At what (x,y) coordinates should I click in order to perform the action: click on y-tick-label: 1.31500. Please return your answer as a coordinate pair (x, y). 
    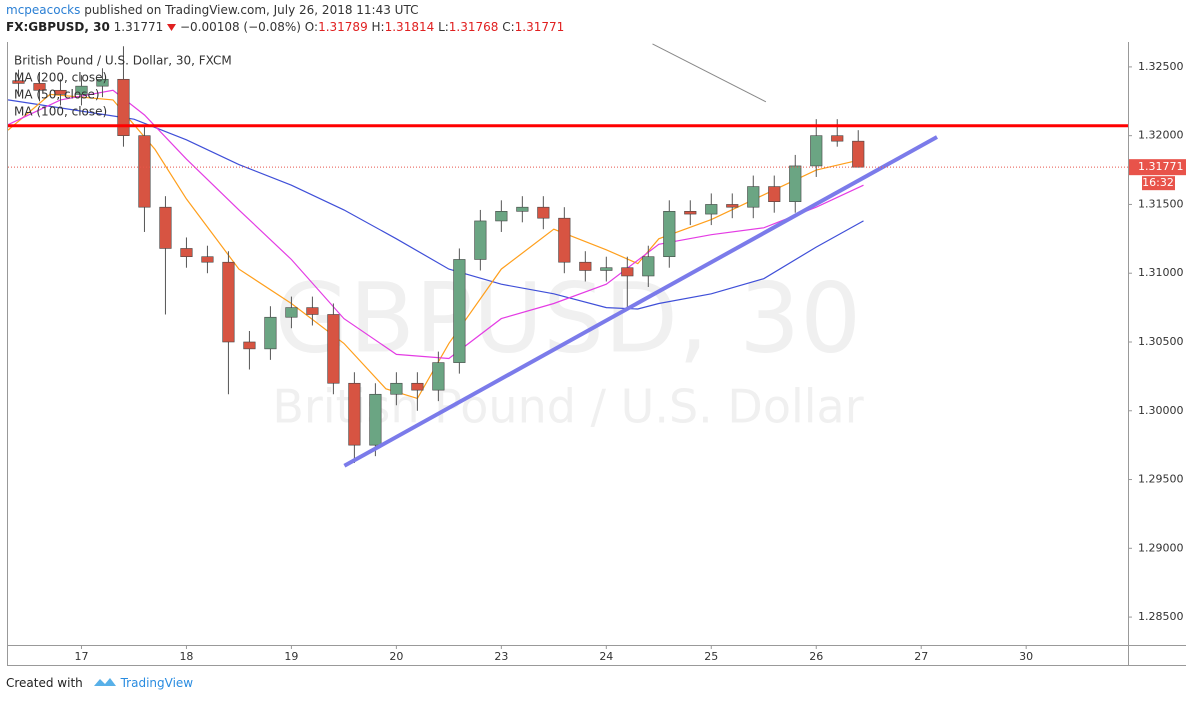
    Looking at the image, I should click on (1161, 203).